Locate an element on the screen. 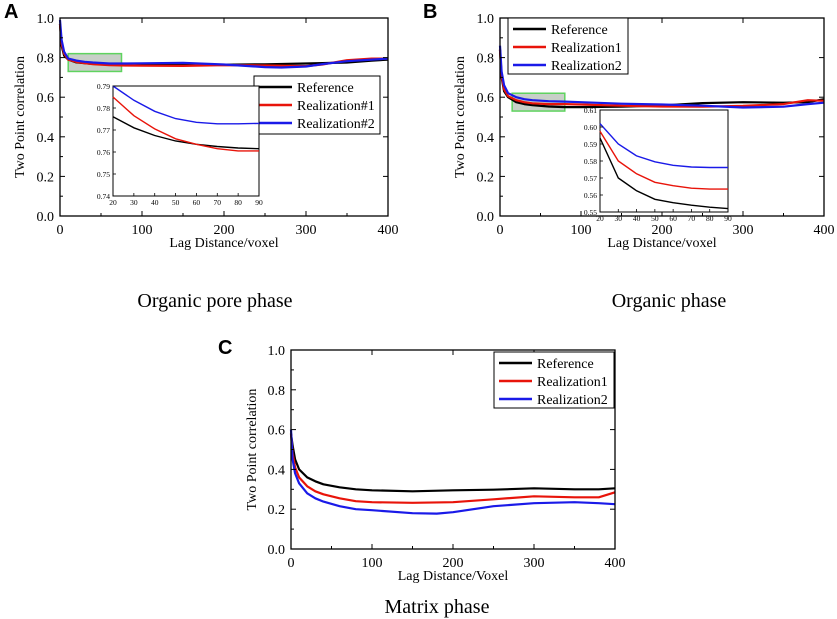 The image size is (837, 619). x-axis-label: Lag Distance/Voxel is located at coordinates (453, 576).